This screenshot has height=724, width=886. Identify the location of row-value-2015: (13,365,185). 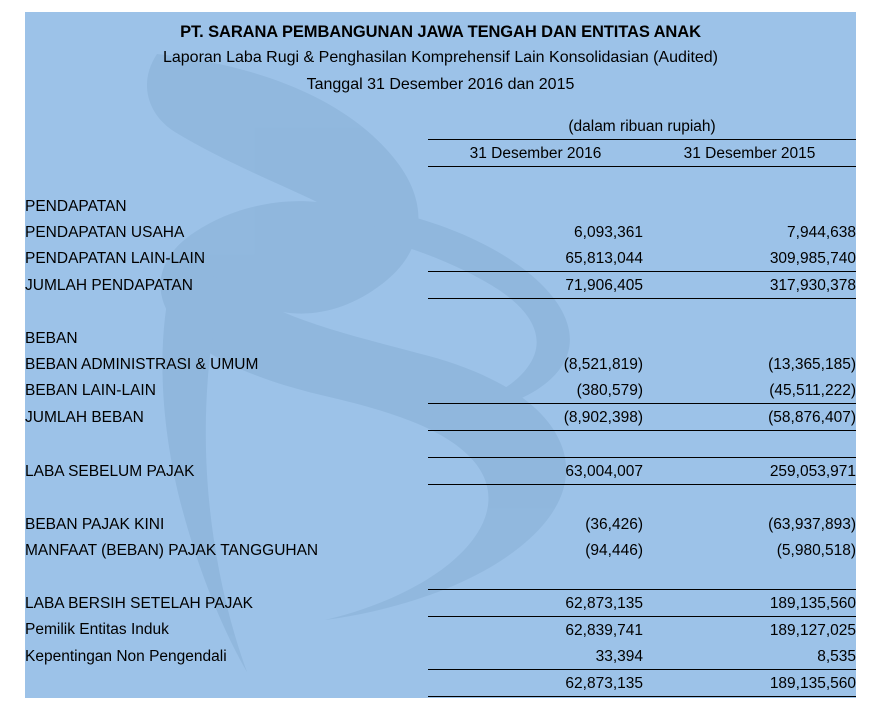
(812, 364).